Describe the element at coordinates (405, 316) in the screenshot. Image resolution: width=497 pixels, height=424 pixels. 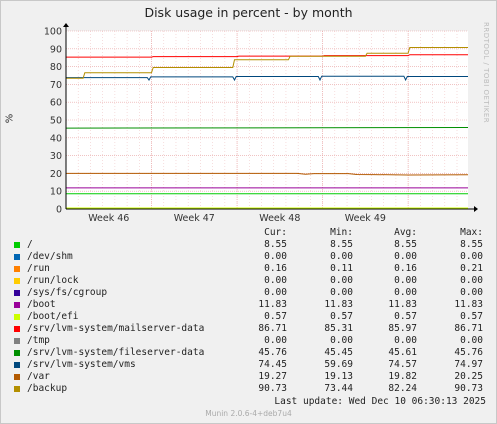
I see `legend-avg: 0.57` at that location.